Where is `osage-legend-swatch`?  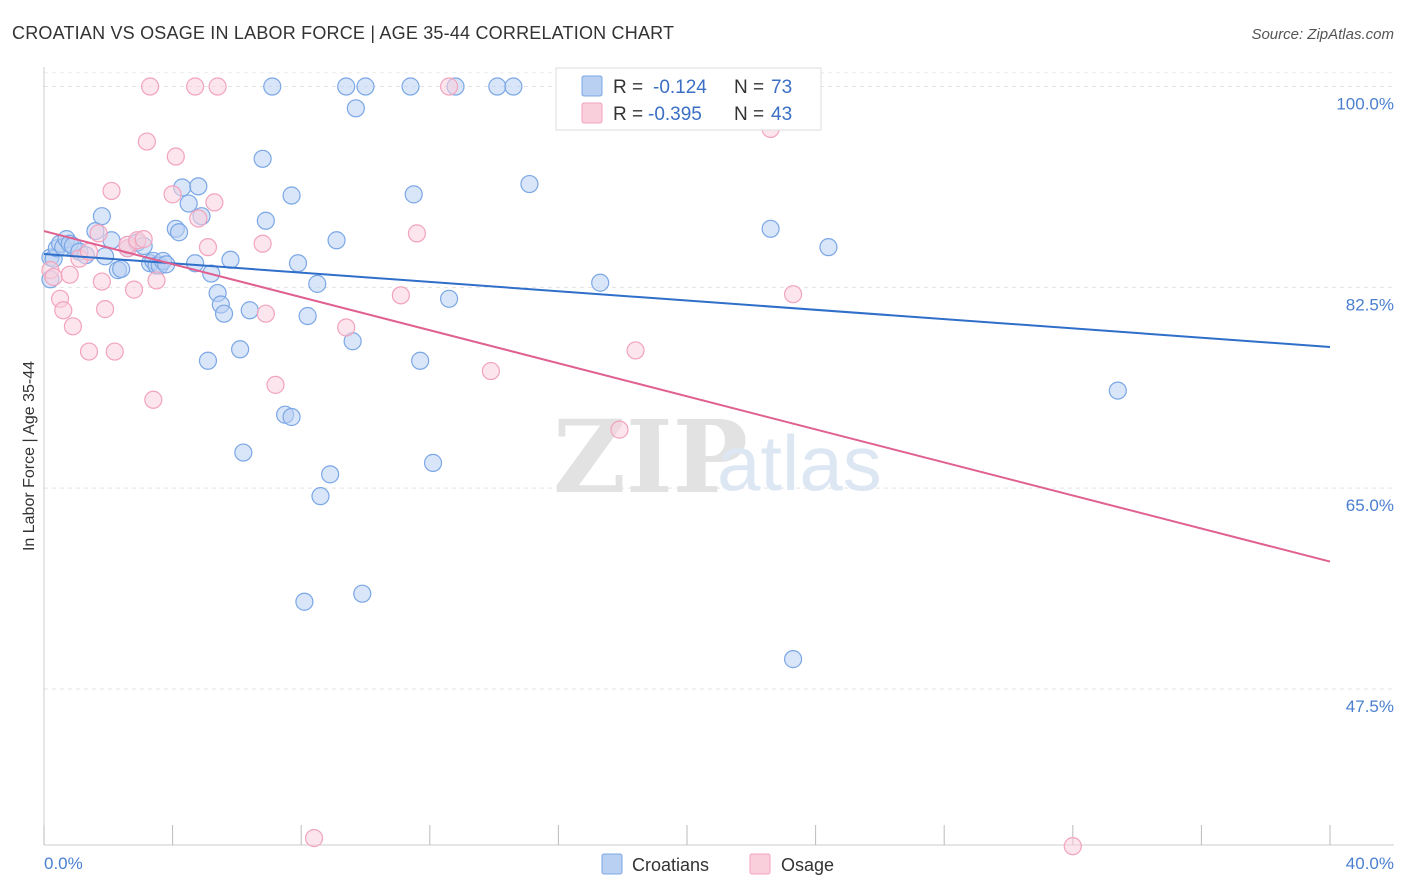 osage-legend-swatch is located at coordinates (592, 113).